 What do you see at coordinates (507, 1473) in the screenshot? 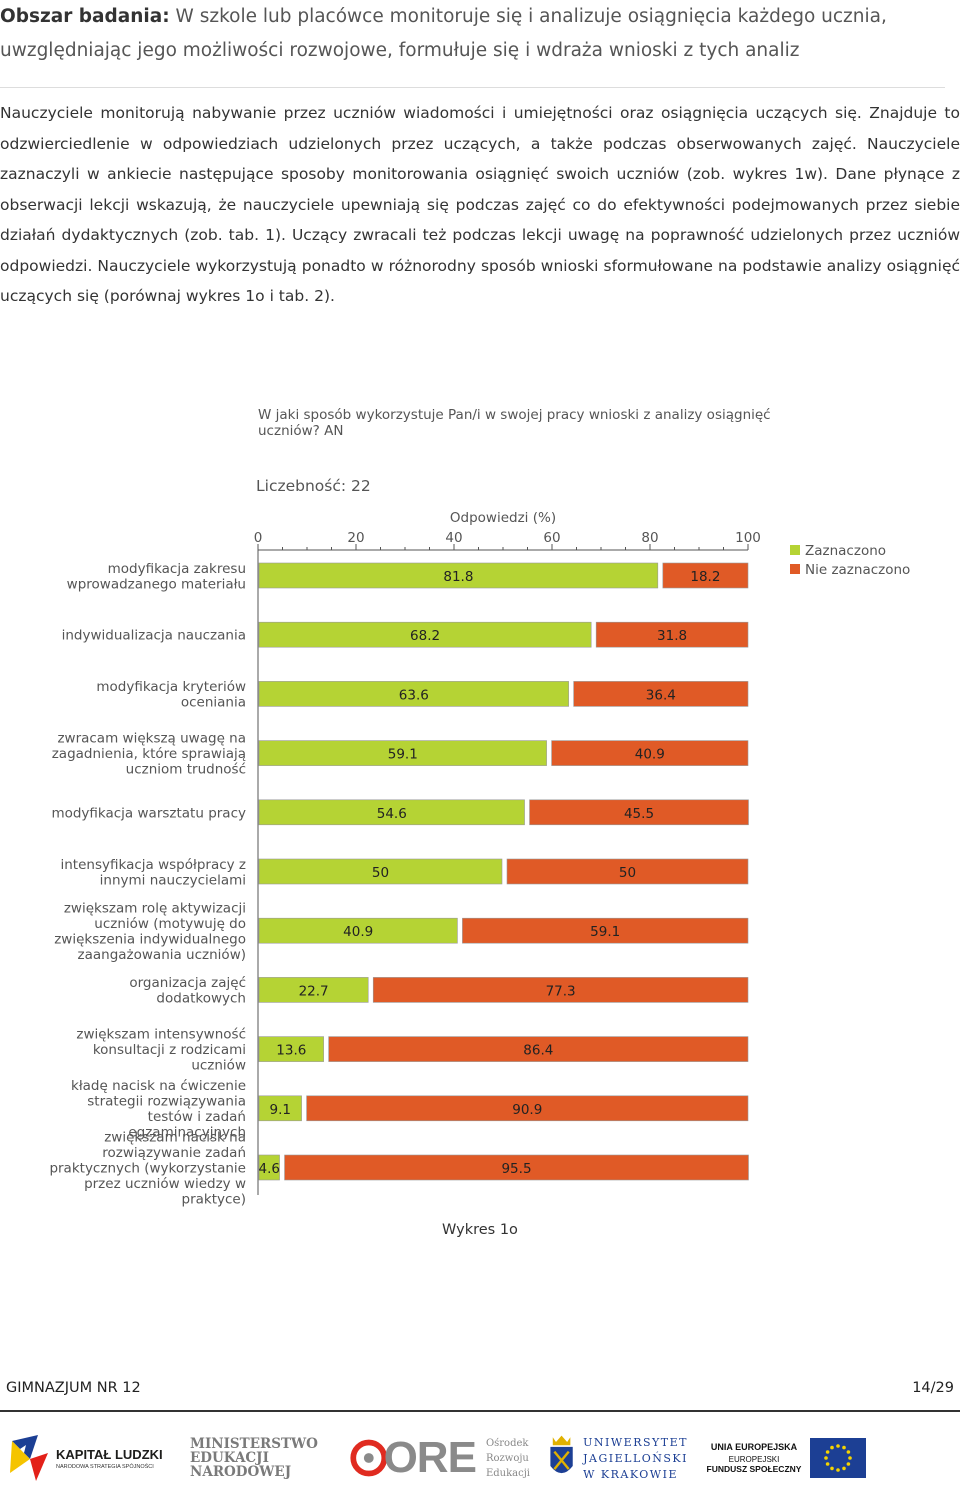
I see `ore-line-3: Edukacji` at bounding box center [507, 1473].